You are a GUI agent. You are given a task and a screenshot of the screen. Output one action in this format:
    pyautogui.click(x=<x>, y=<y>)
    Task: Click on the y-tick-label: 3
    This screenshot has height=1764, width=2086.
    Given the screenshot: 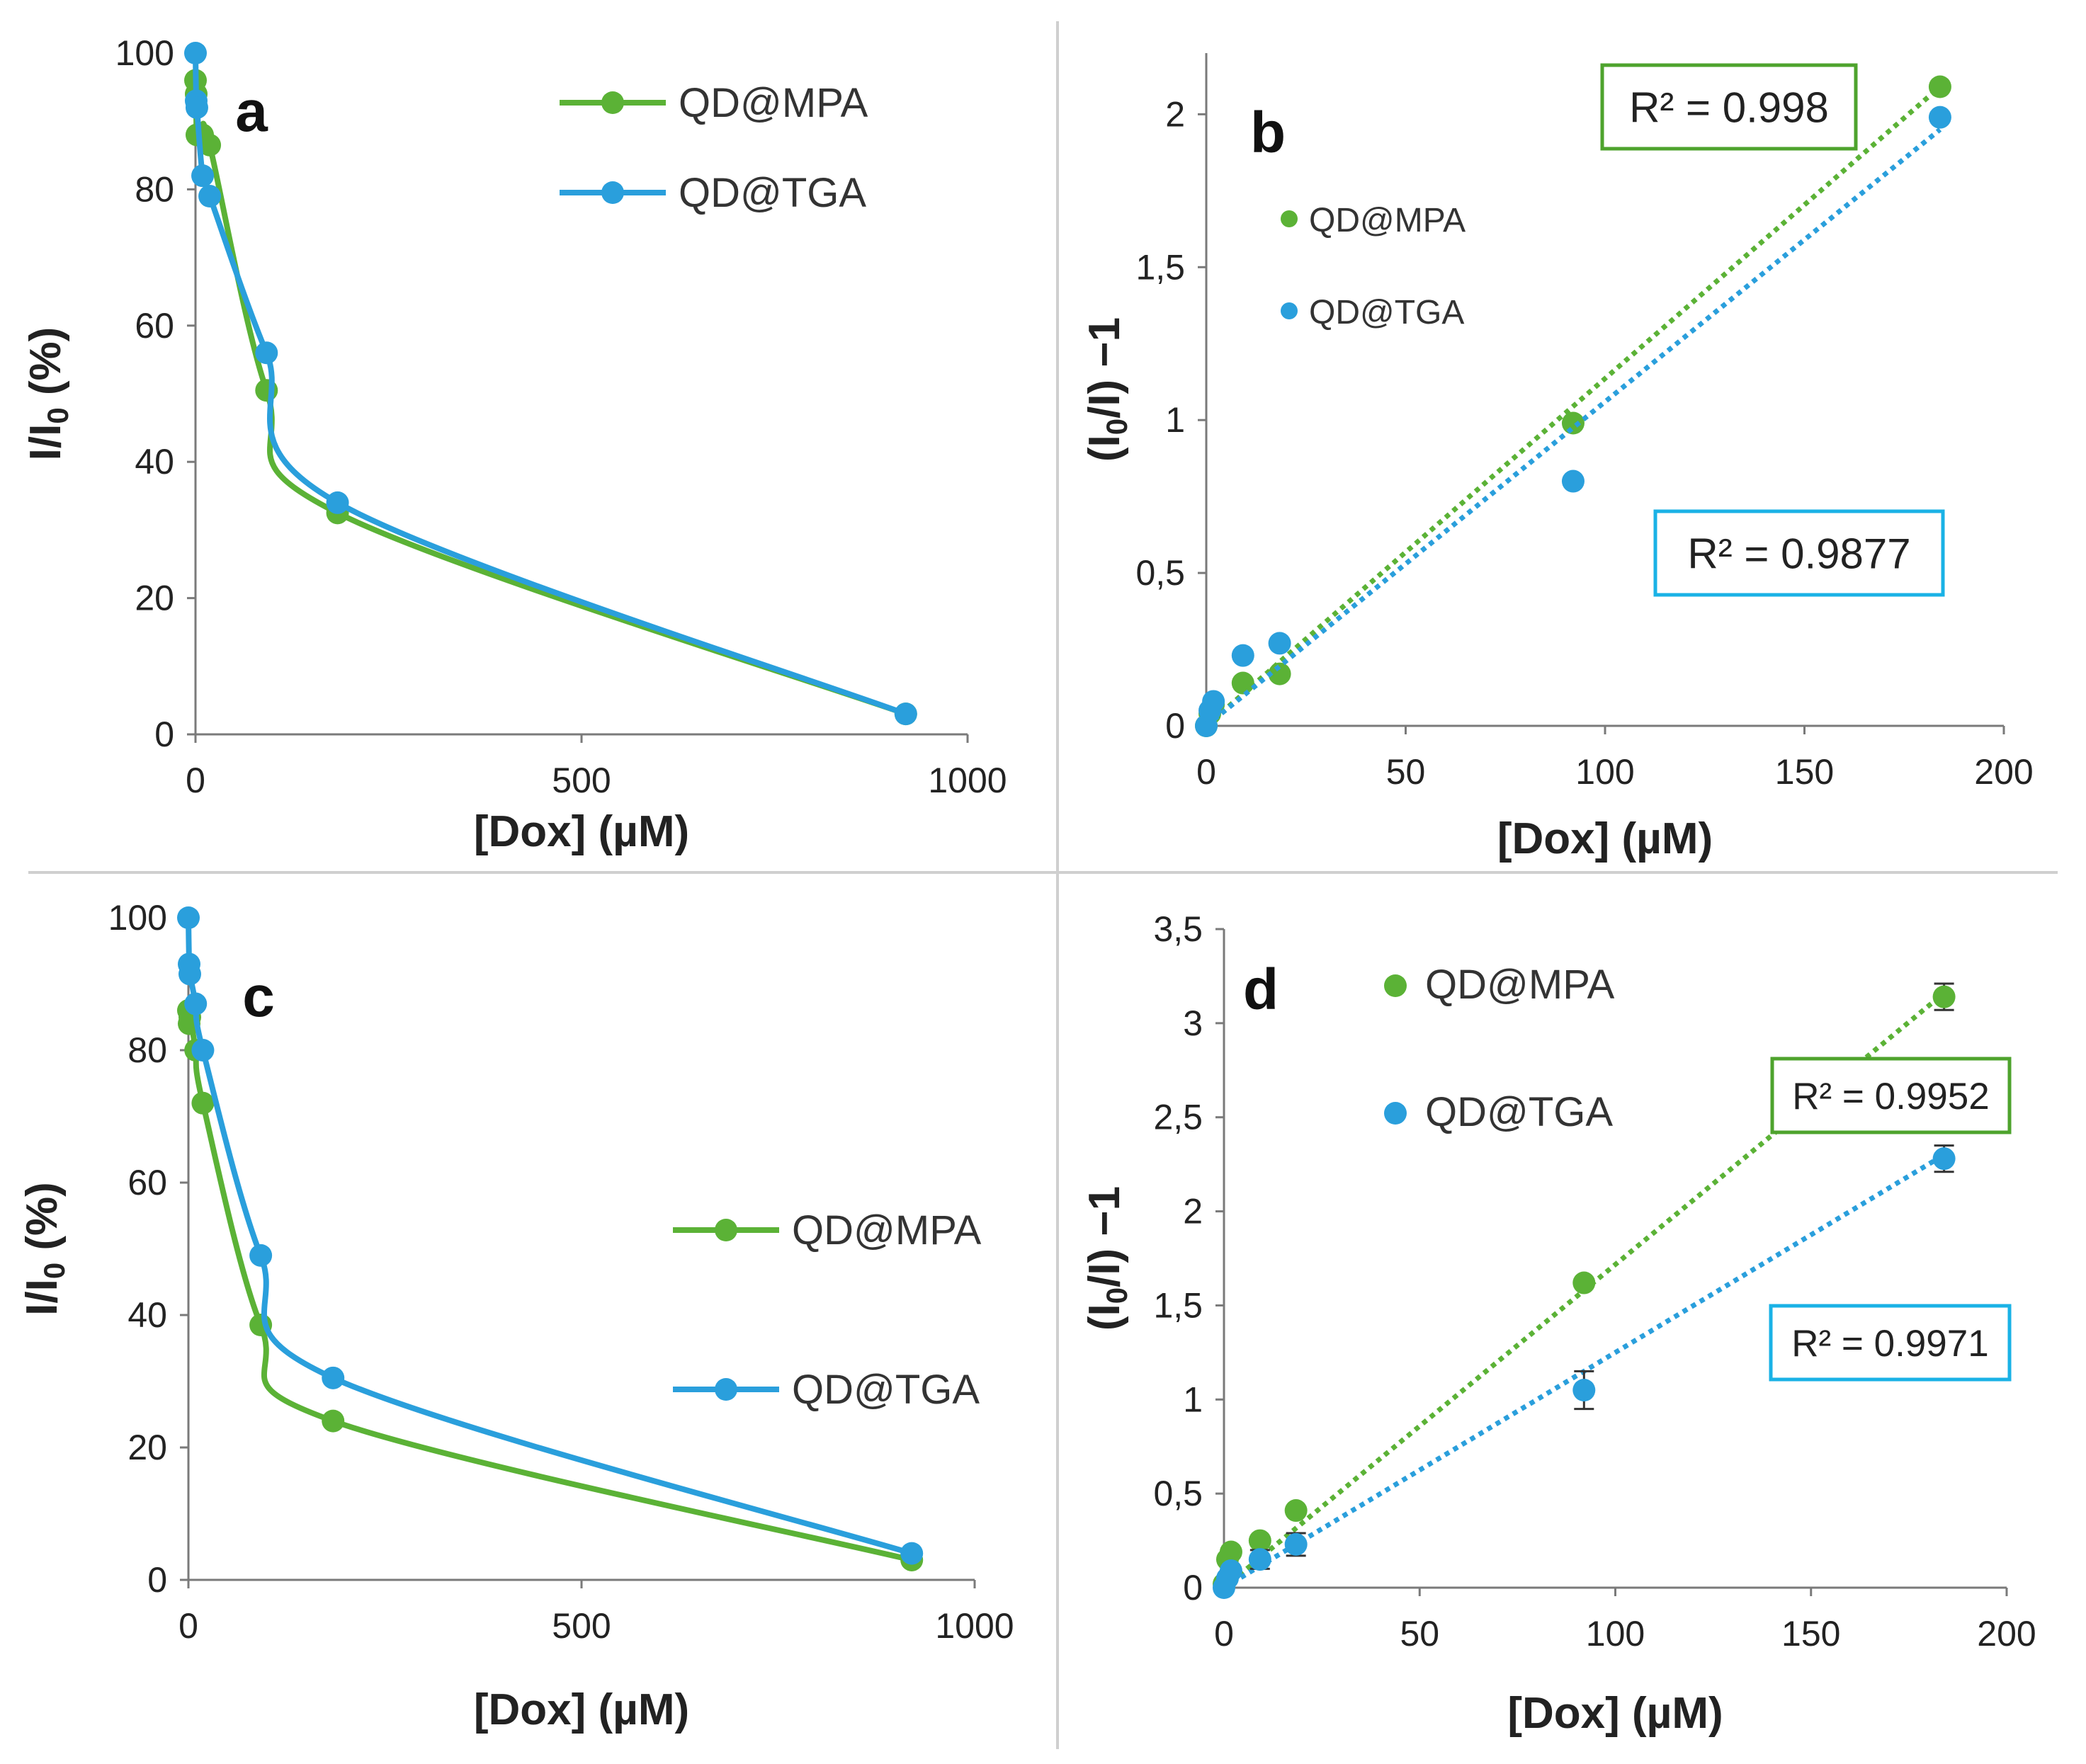 What is the action you would take?
    pyautogui.click(x=1193, y=1023)
    